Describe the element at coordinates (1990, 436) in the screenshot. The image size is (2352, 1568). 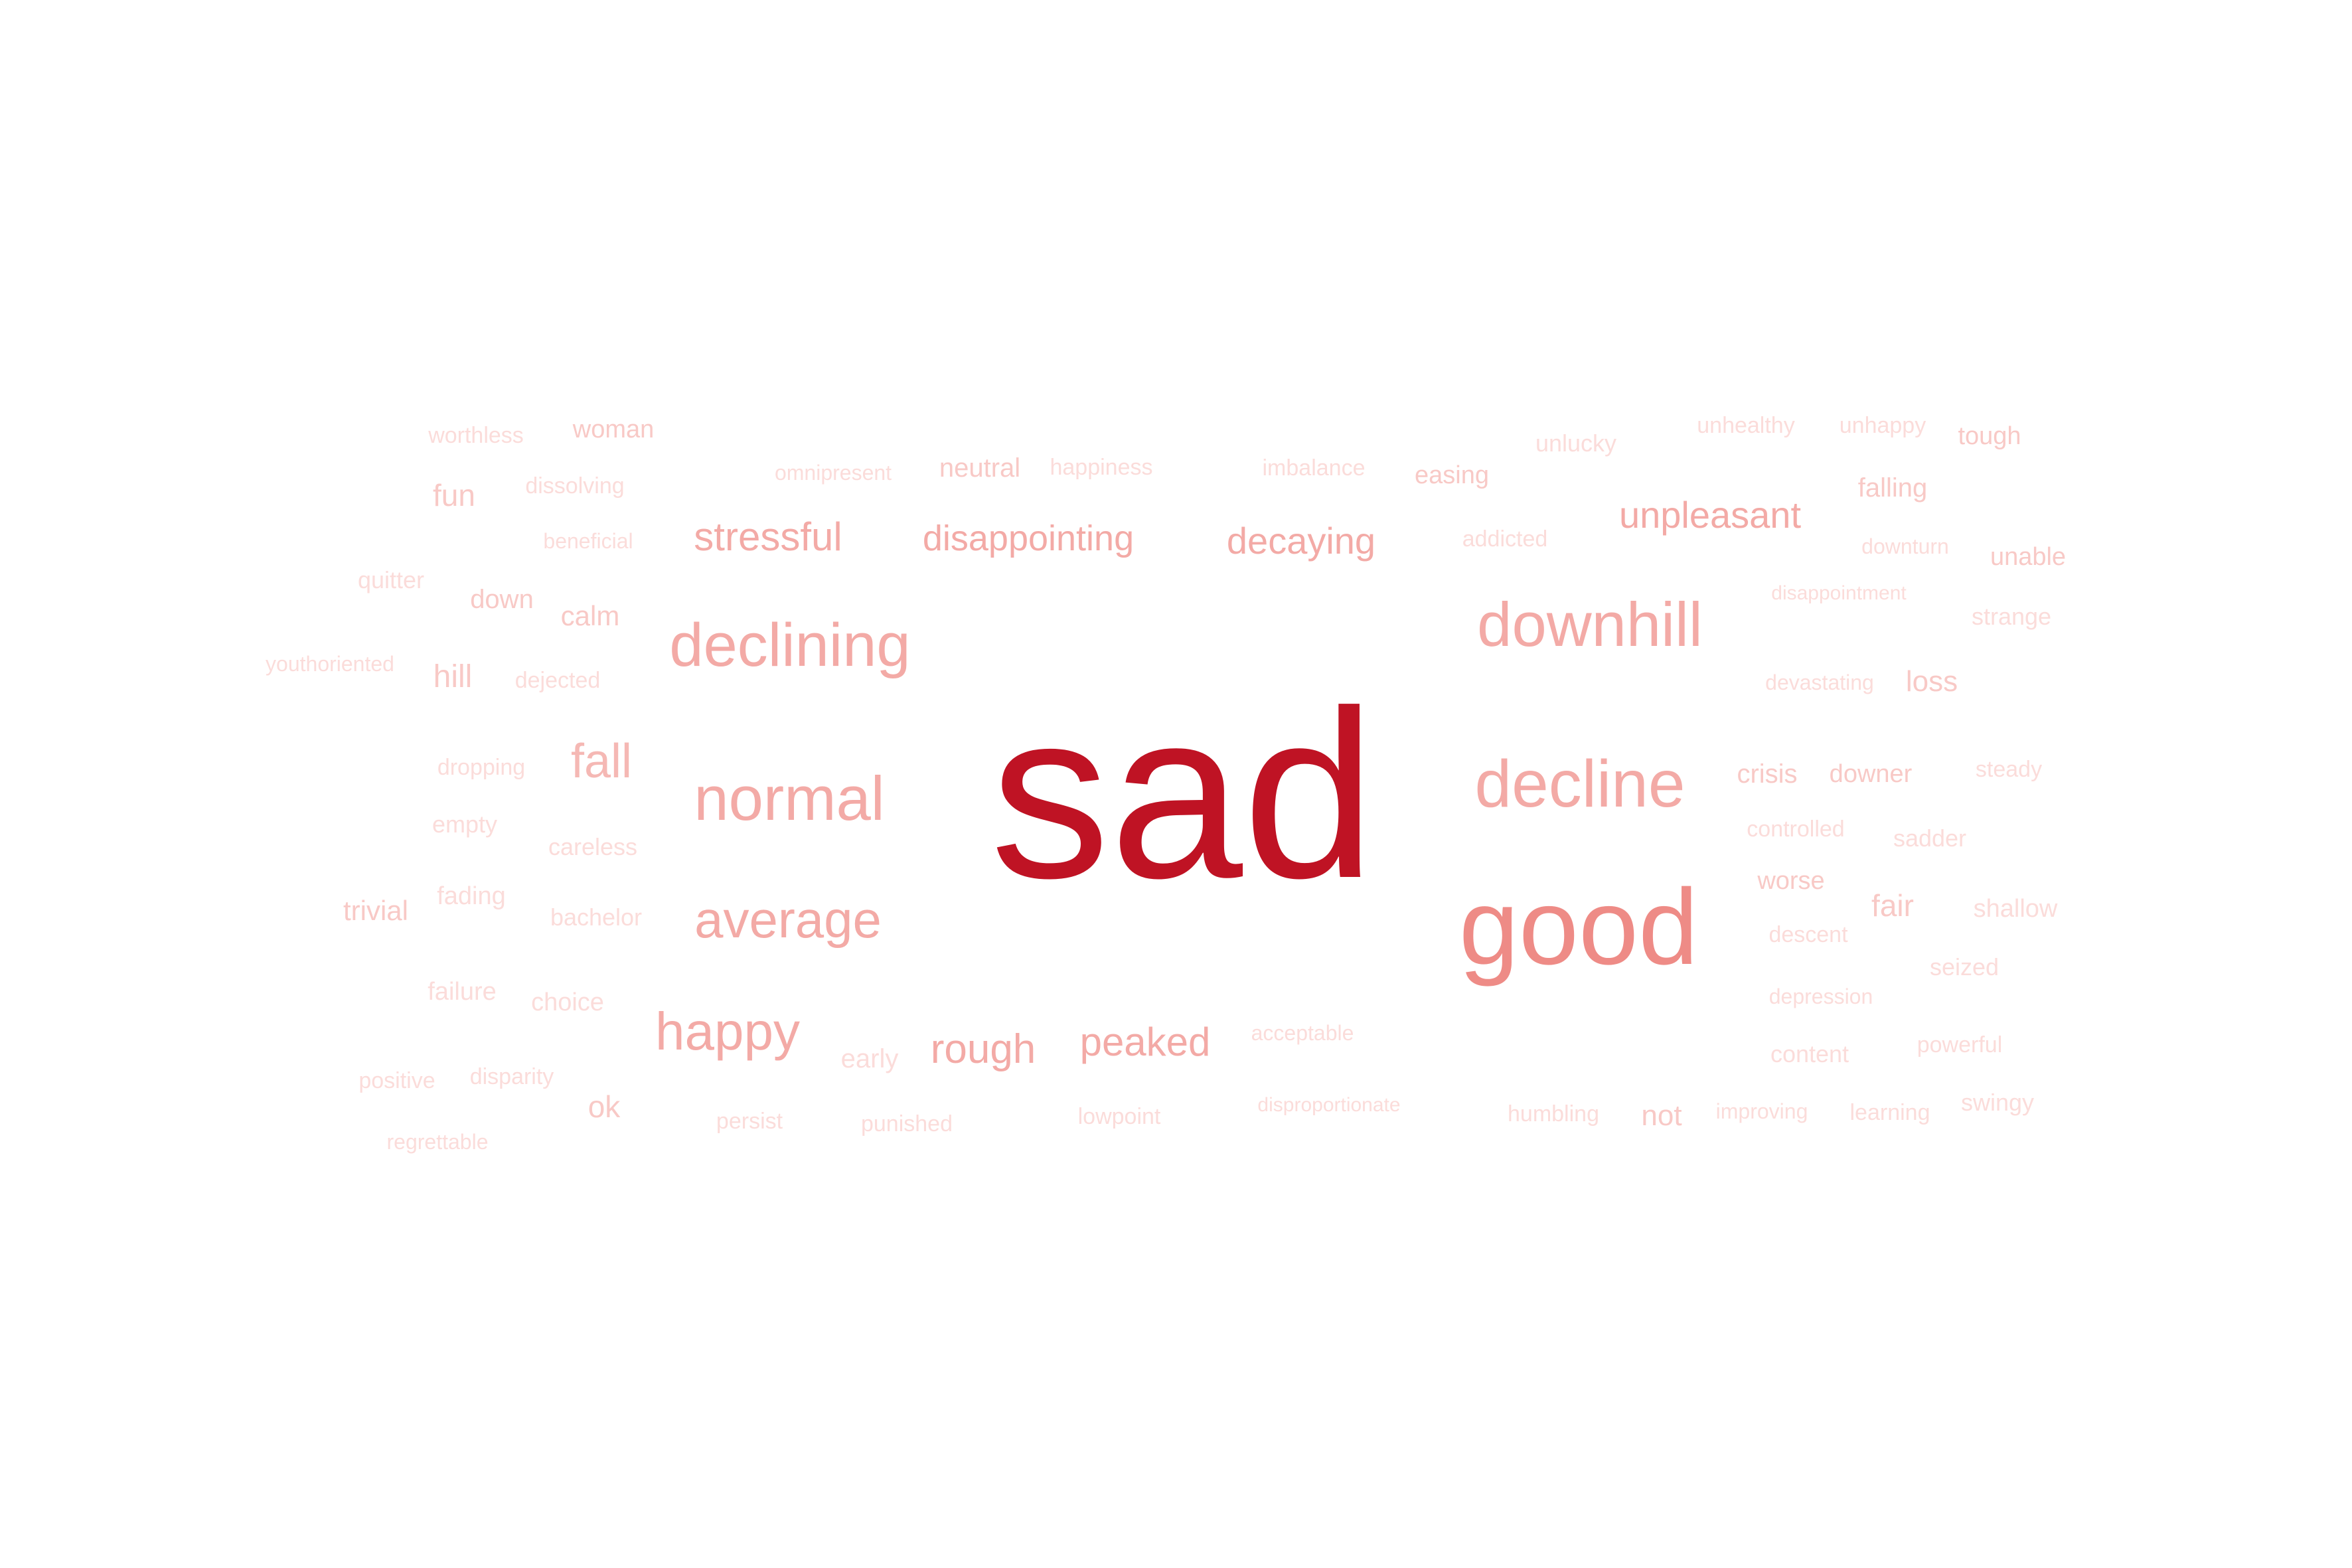
I see `word-tough: tough` at that location.